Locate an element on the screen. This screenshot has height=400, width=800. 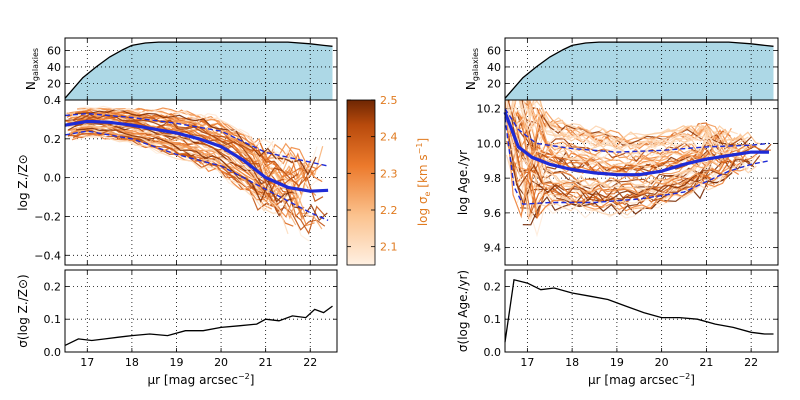
galaxy-lines is located at coordinates (638, 169).